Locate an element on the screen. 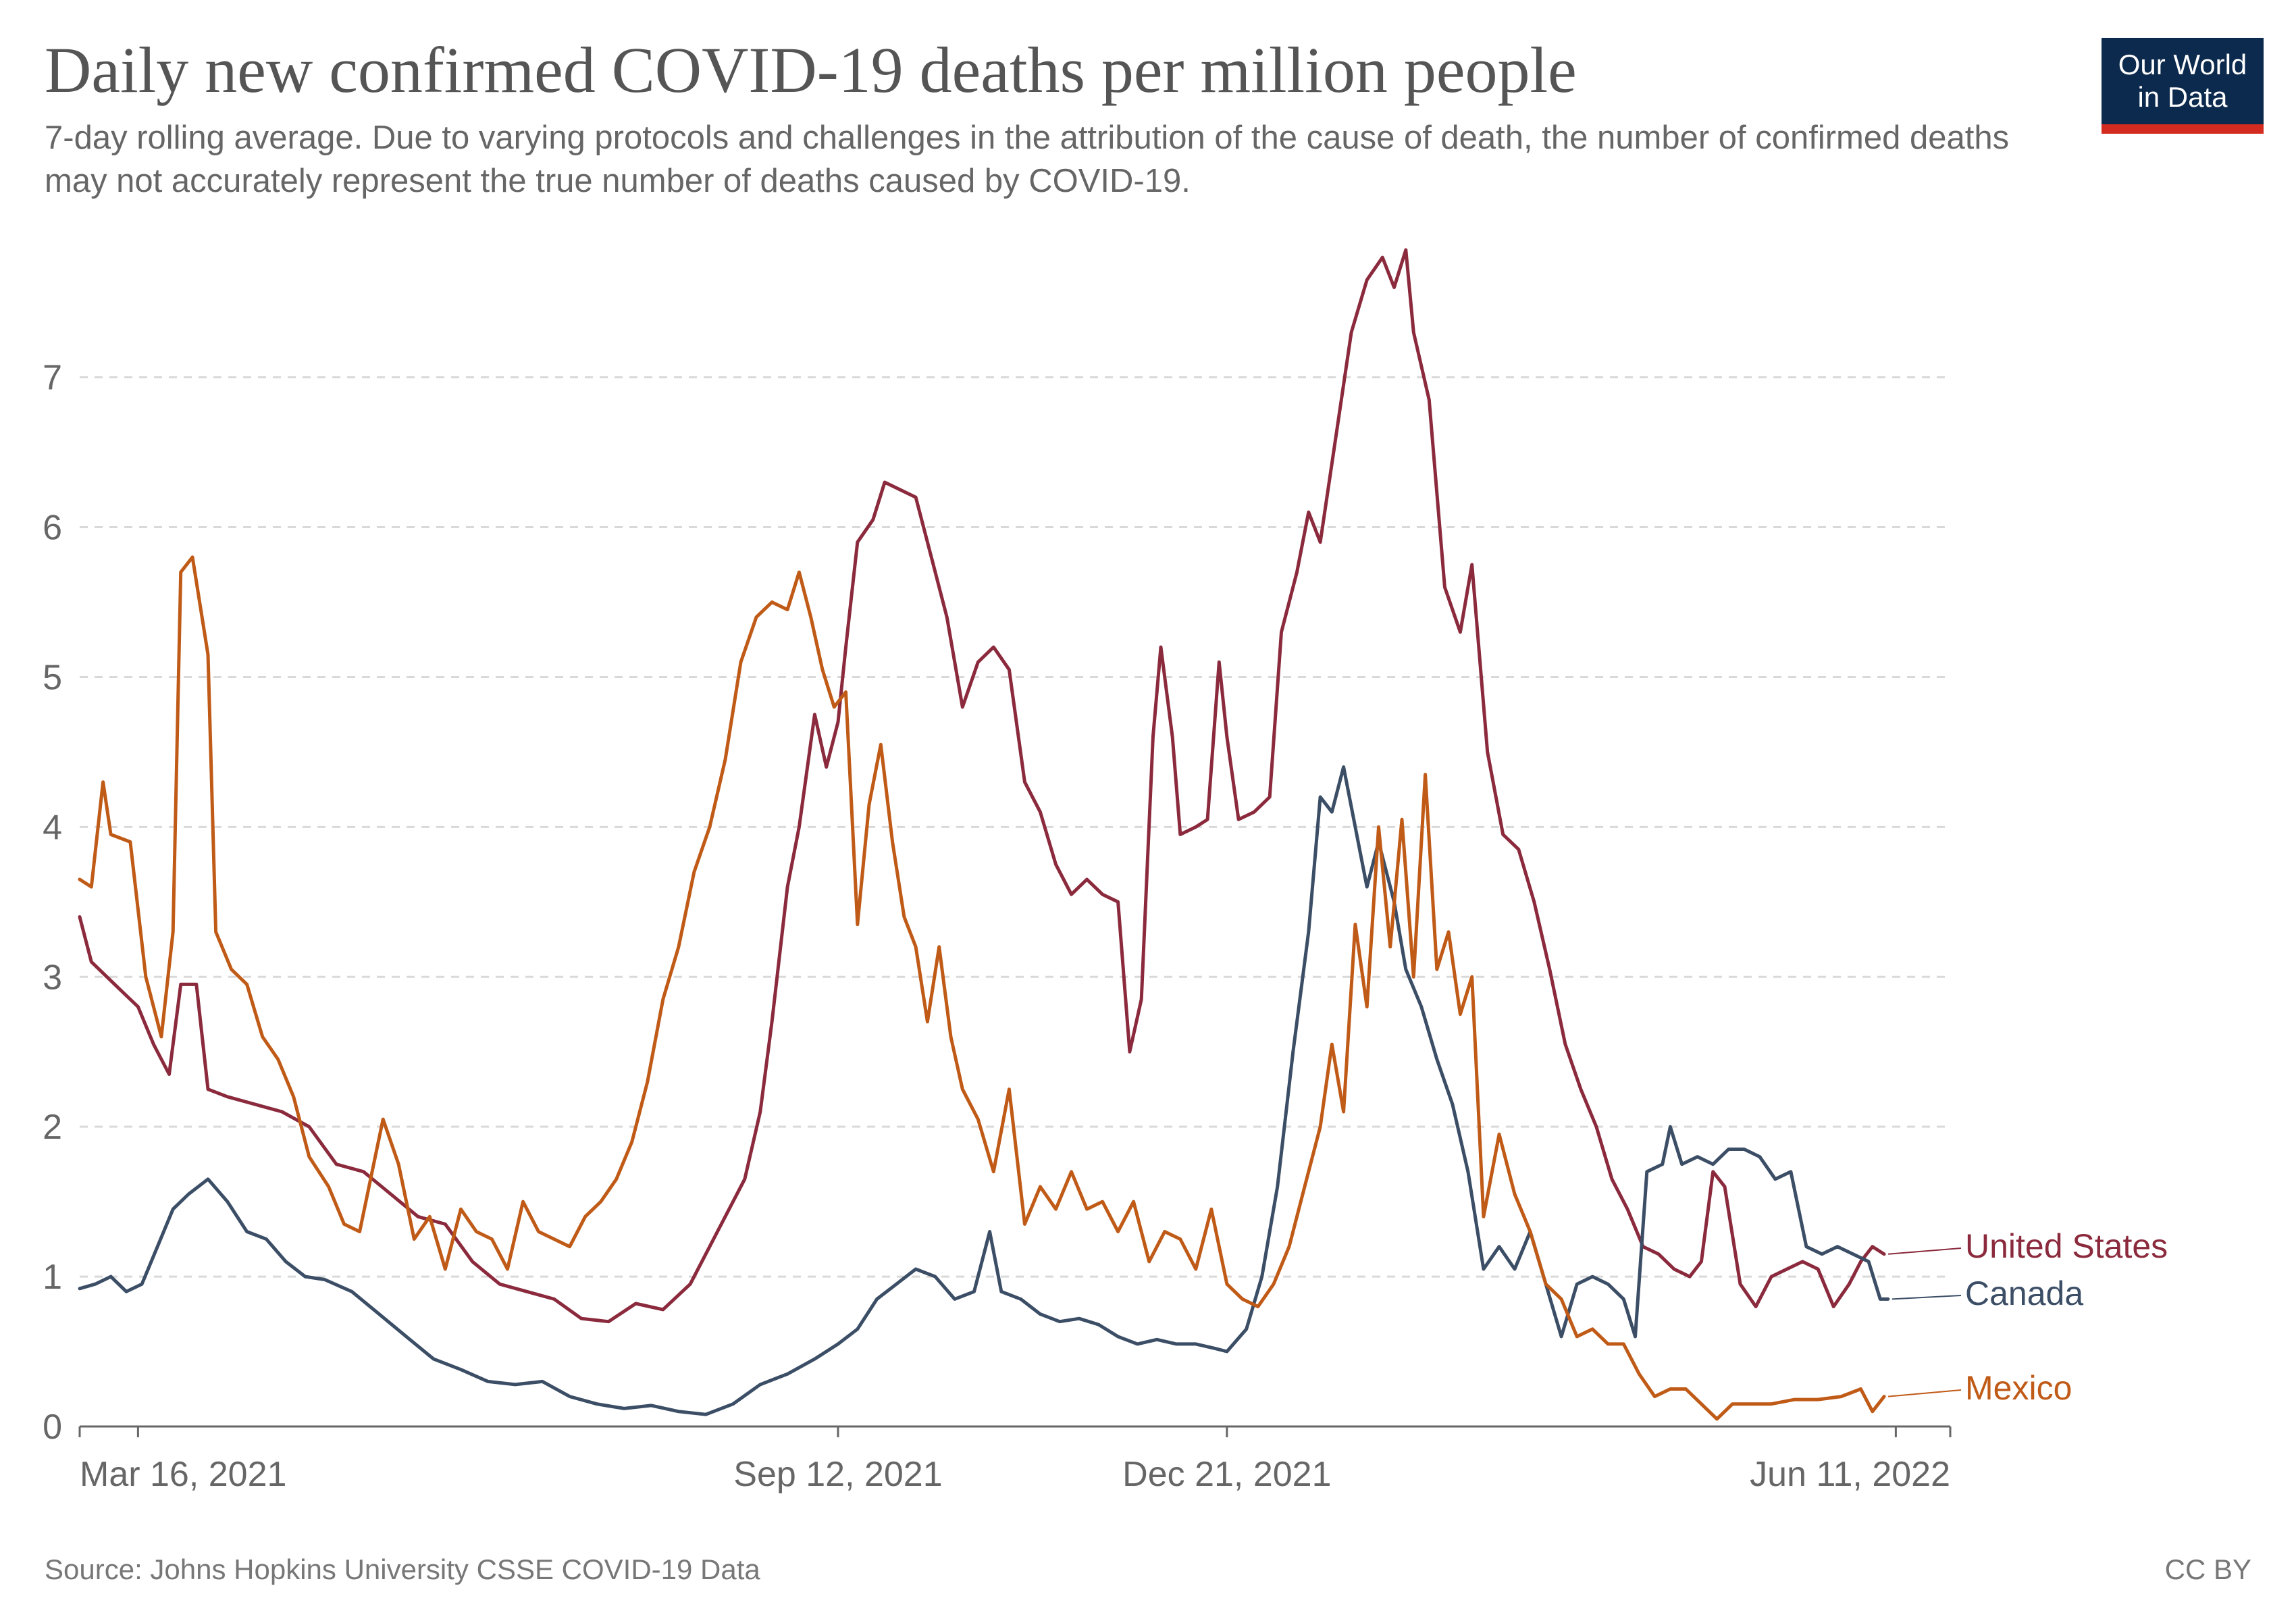 This screenshot has height=1621, width=2296. y-tick-label-0: 0 is located at coordinates (53, 1427).